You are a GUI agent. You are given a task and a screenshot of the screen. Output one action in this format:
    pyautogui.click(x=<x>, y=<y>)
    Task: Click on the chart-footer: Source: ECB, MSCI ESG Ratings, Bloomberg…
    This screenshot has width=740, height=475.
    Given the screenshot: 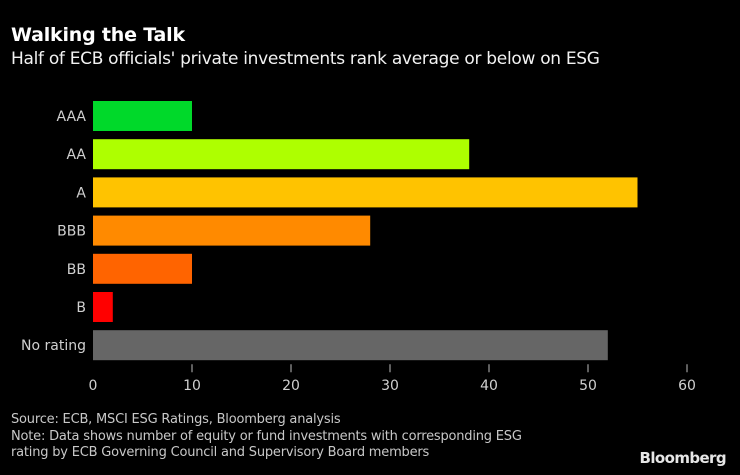 What is the action you would take?
    pyautogui.click(x=266, y=437)
    